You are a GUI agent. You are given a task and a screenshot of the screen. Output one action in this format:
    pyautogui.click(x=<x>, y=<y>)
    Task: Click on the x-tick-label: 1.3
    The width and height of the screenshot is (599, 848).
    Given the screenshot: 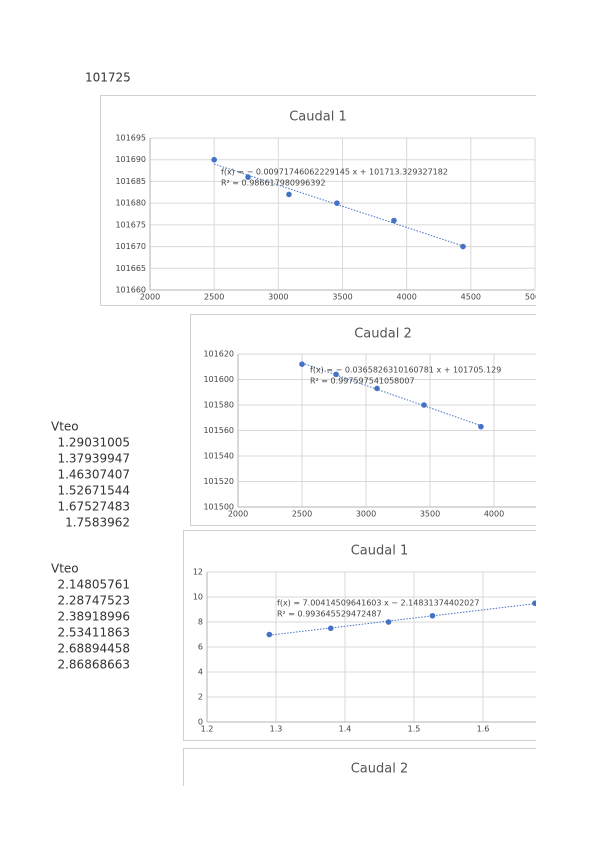 What is the action you would take?
    pyautogui.click(x=276, y=729)
    